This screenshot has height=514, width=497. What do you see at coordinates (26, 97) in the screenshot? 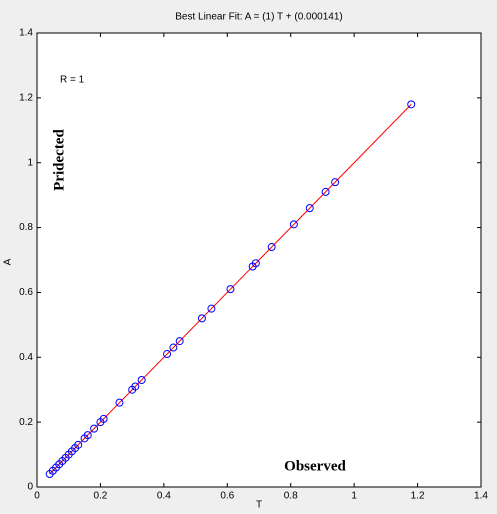
I see `y-tick-label: 1.2` at bounding box center [26, 97].